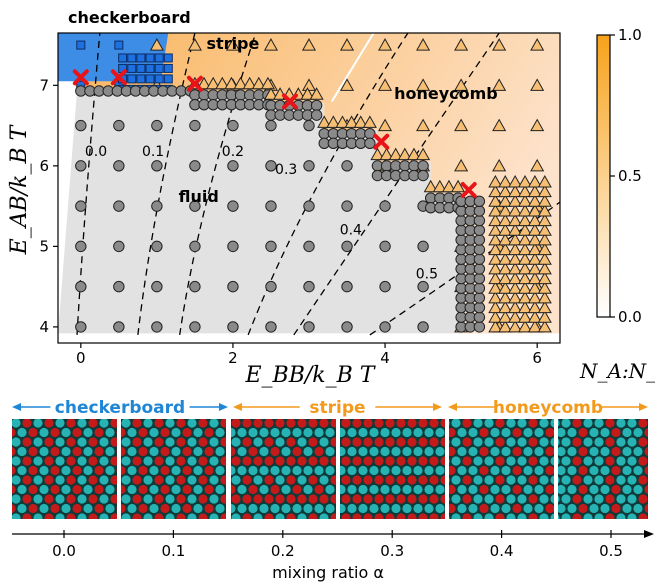 The image size is (655, 582). I want to click on contour-label-0.0: 0.0, so click(96, 152).